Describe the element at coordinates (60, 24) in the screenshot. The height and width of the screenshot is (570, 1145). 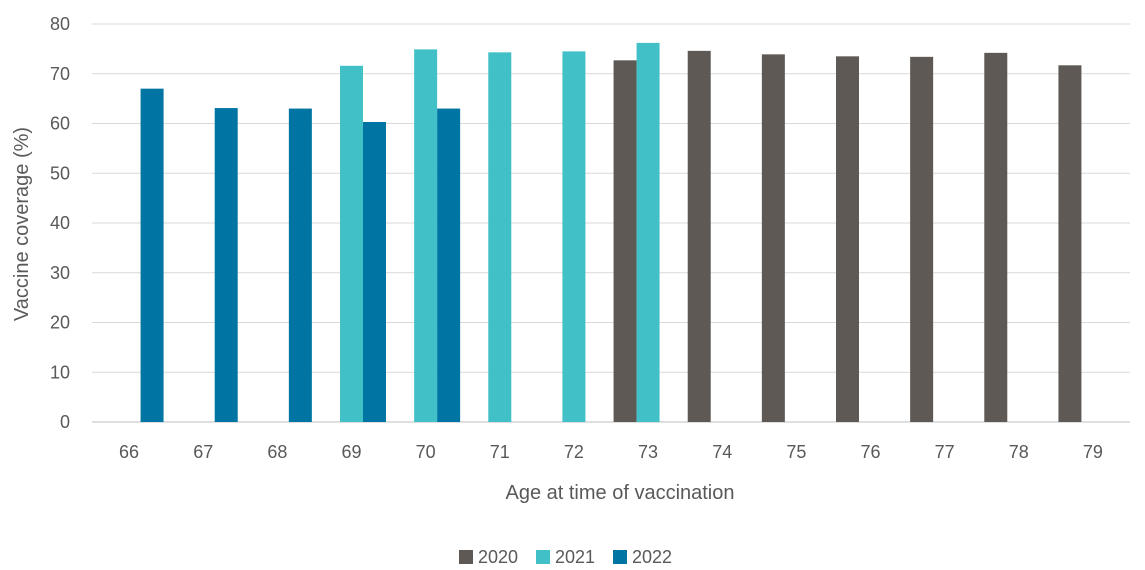
I see `y-tick-label: 80` at that location.